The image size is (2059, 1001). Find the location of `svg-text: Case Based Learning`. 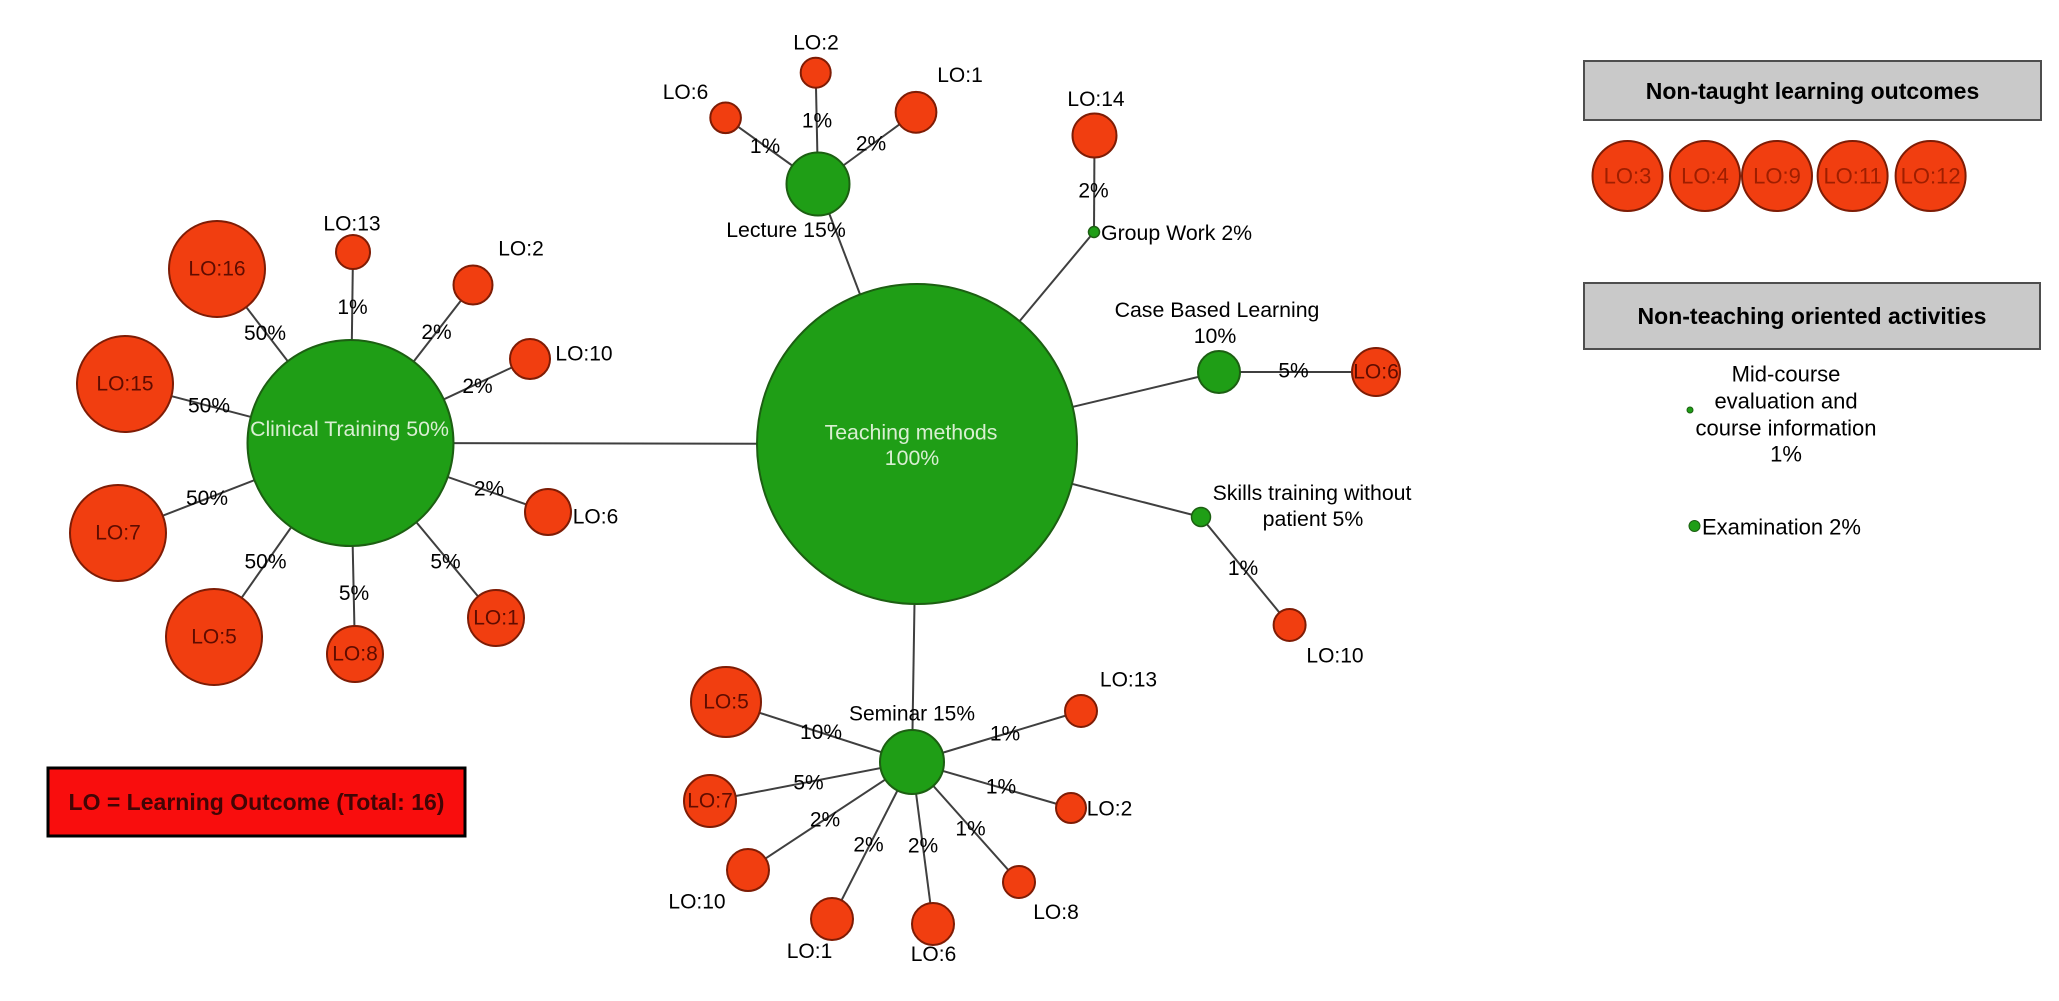

svg-text: Case Based Learning is located at coordinates (1217, 310).